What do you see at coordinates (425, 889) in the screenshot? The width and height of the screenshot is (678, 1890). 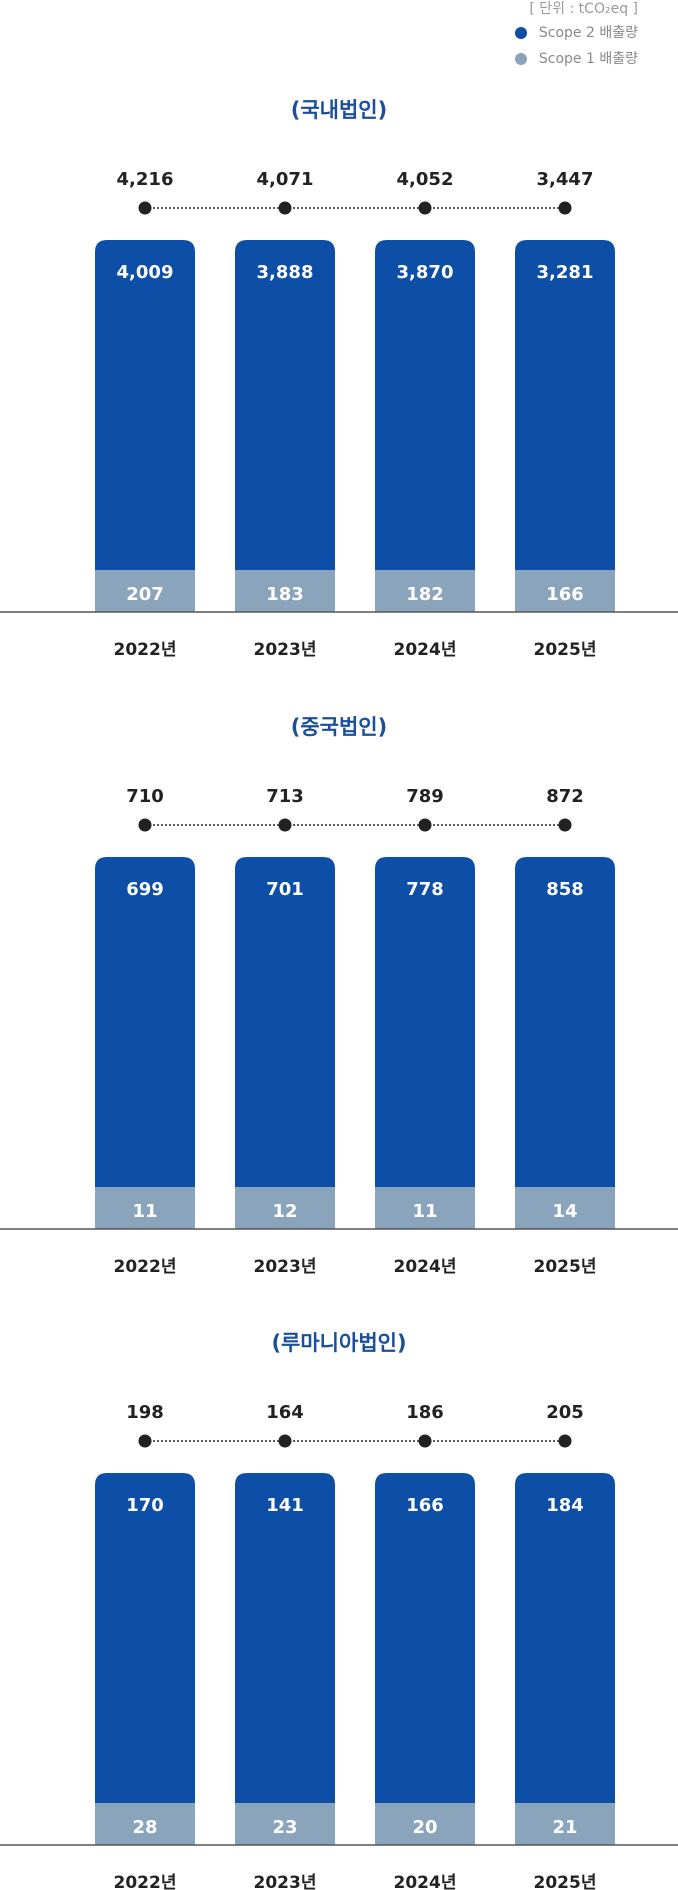 I see `scope2-value-label: 778` at bounding box center [425, 889].